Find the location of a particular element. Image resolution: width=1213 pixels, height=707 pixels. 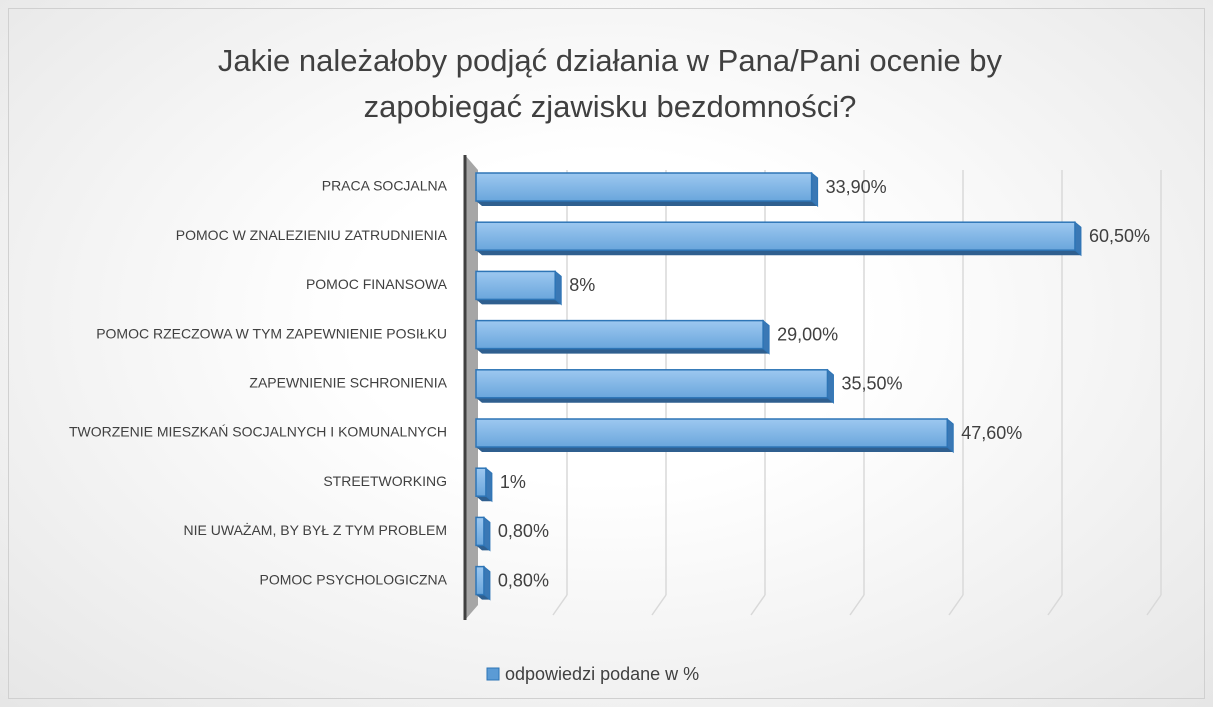

legend-swatch is located at coordinates (493, 674).